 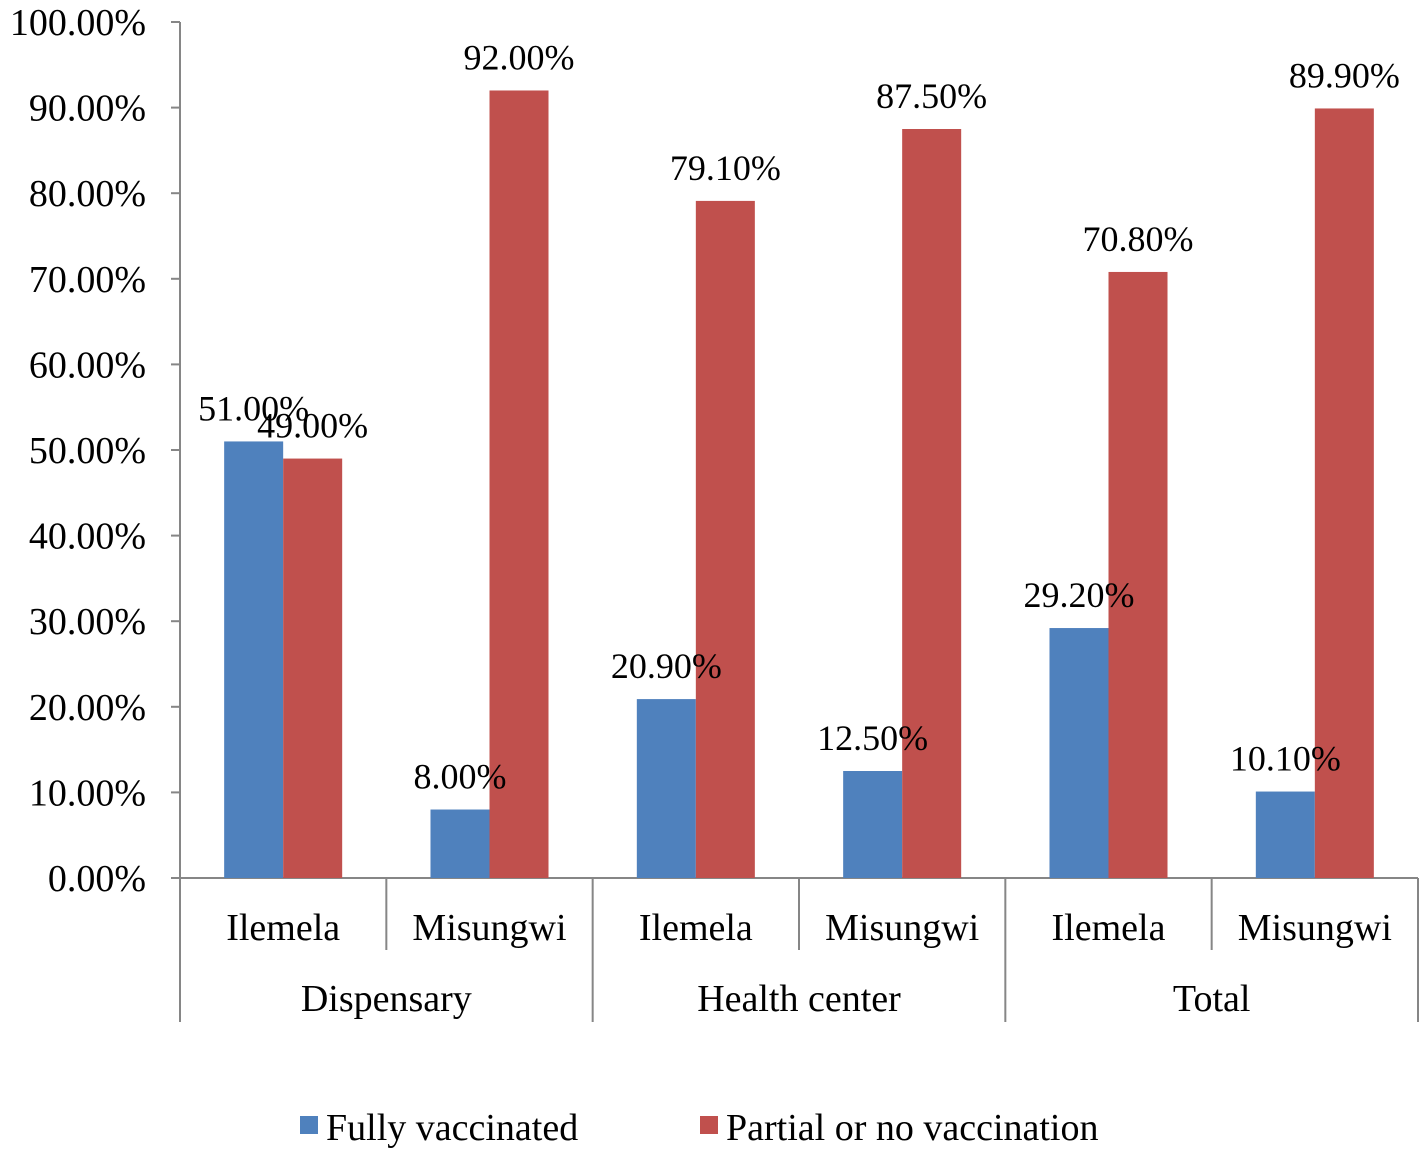 I want to click on data-label: 51.00%, so click(x=253, y=408).